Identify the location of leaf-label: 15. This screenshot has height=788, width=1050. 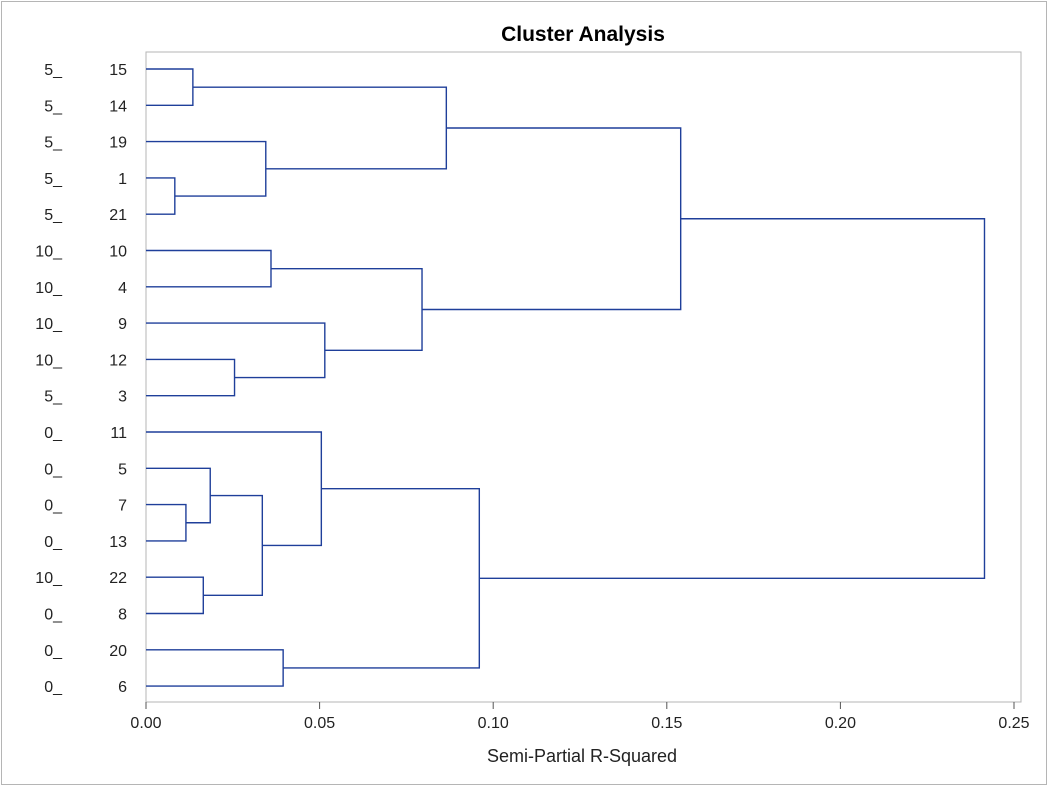
(118, 70).